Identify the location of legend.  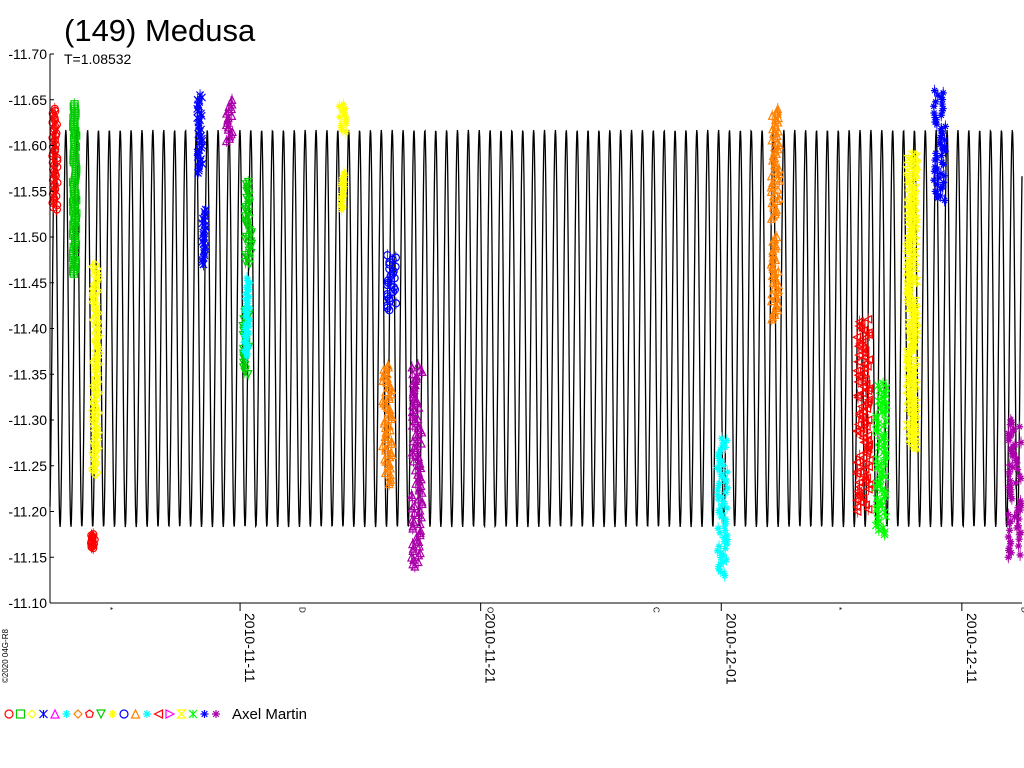
(112, 714).